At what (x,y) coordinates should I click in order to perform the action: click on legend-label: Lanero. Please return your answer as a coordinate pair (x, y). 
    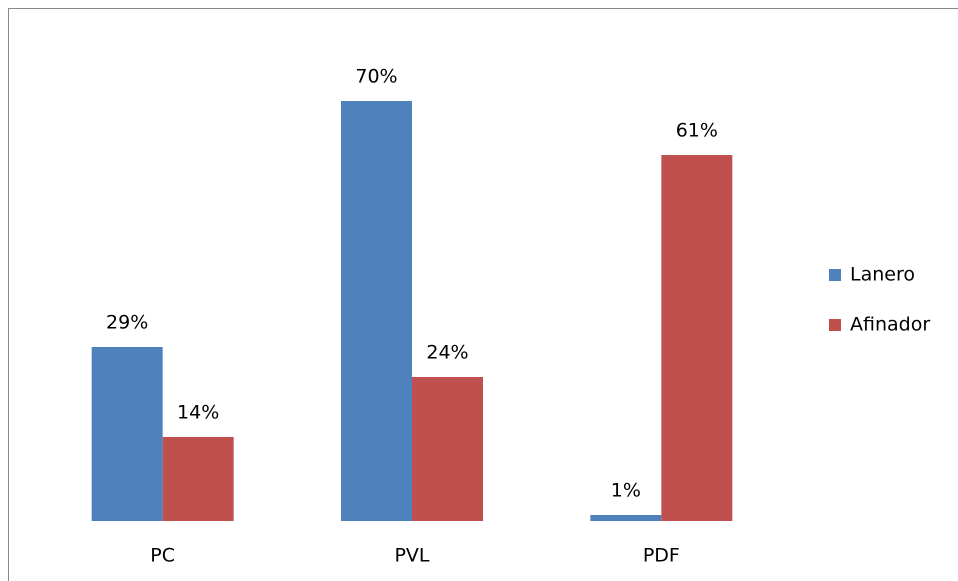
    Looking at the image, I should click on (882, 275).